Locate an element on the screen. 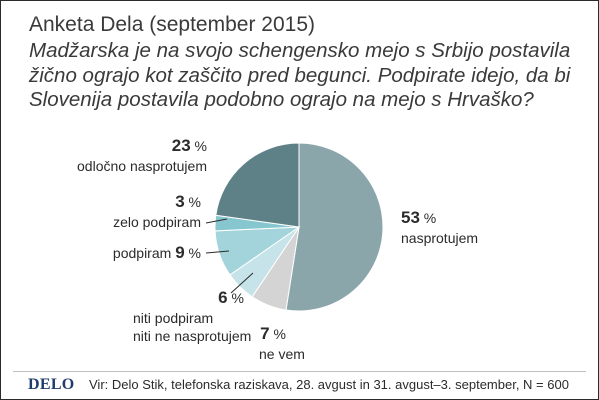 The width and height of the screenshot is (599, 400). slice-label-3: podpiram 9 % is located at coordinates (171, 252).